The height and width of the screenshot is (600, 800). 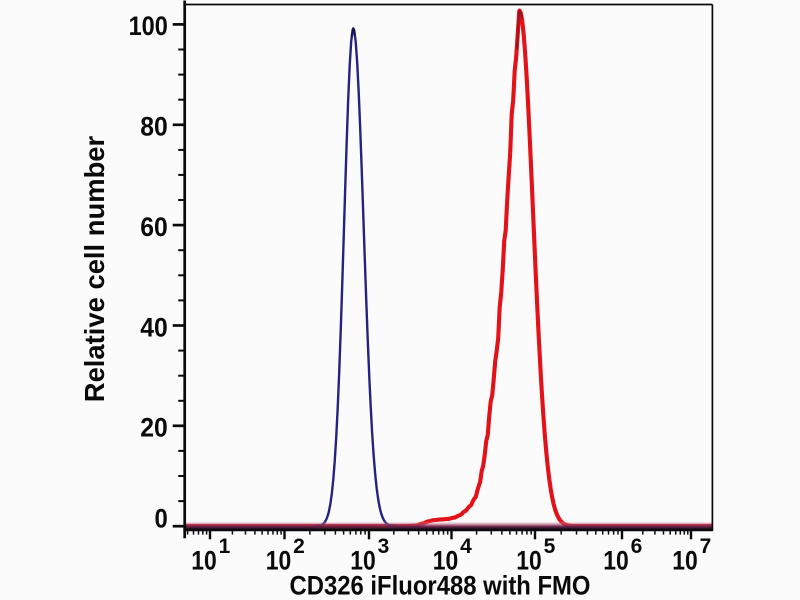 What do you see at coordinates (154, 127) in the screenshot?
I see `svg-text: 80` at bounding box center [154, 127].